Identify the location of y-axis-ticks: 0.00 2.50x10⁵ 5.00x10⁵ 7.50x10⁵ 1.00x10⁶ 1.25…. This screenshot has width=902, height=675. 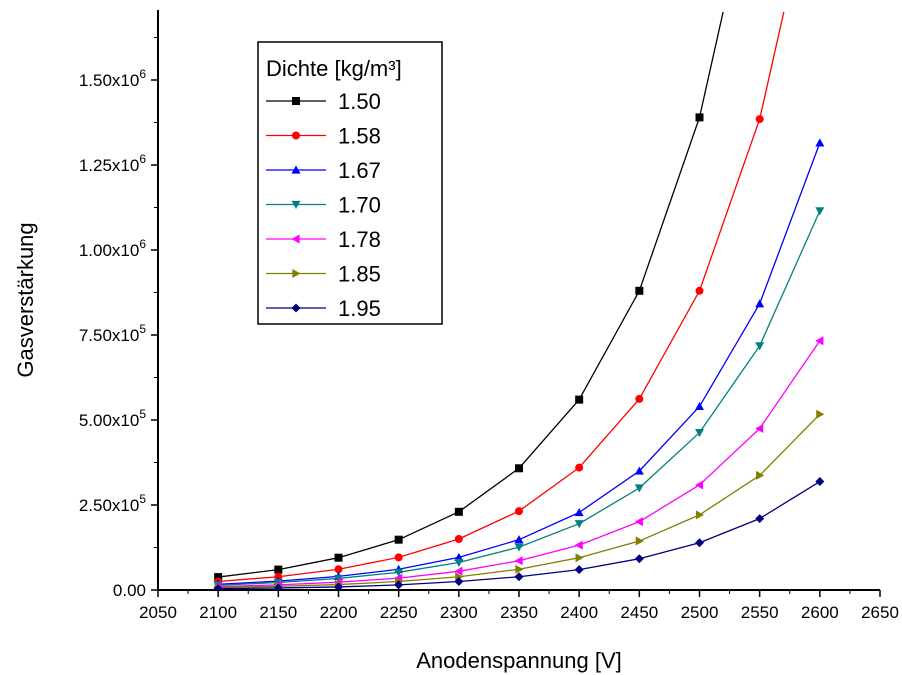
(118, 318).